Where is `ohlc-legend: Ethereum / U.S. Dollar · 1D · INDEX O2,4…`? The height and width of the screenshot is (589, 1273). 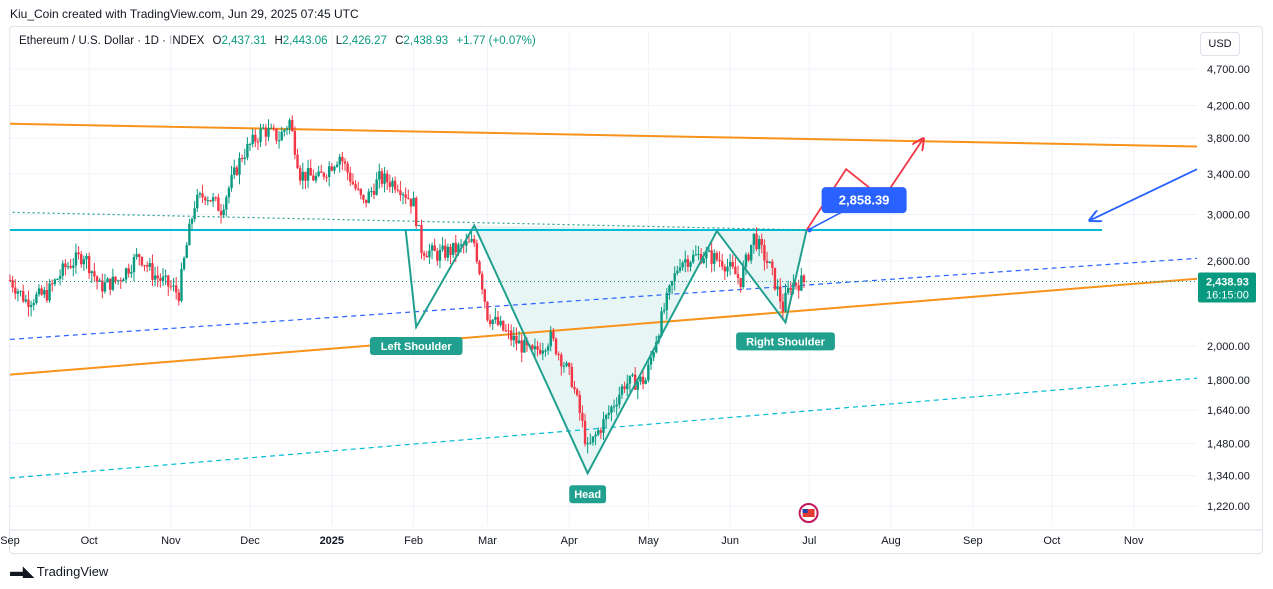 ohlc-legend: Ethereum / U.S. Dollar · 1D · INDEX O2,4… is located at coordinates (277, 41).